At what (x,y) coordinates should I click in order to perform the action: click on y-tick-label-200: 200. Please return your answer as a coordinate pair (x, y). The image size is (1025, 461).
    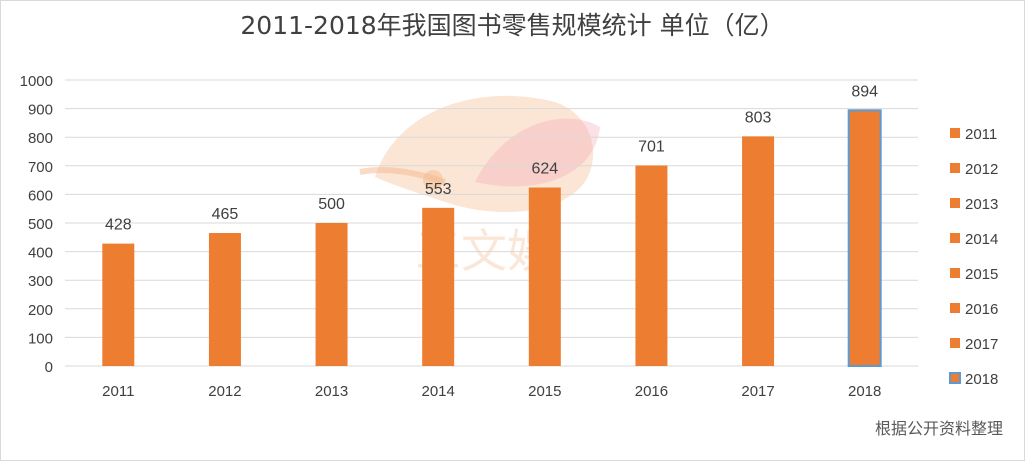
    Looking at the image, I should click on (40, 310).